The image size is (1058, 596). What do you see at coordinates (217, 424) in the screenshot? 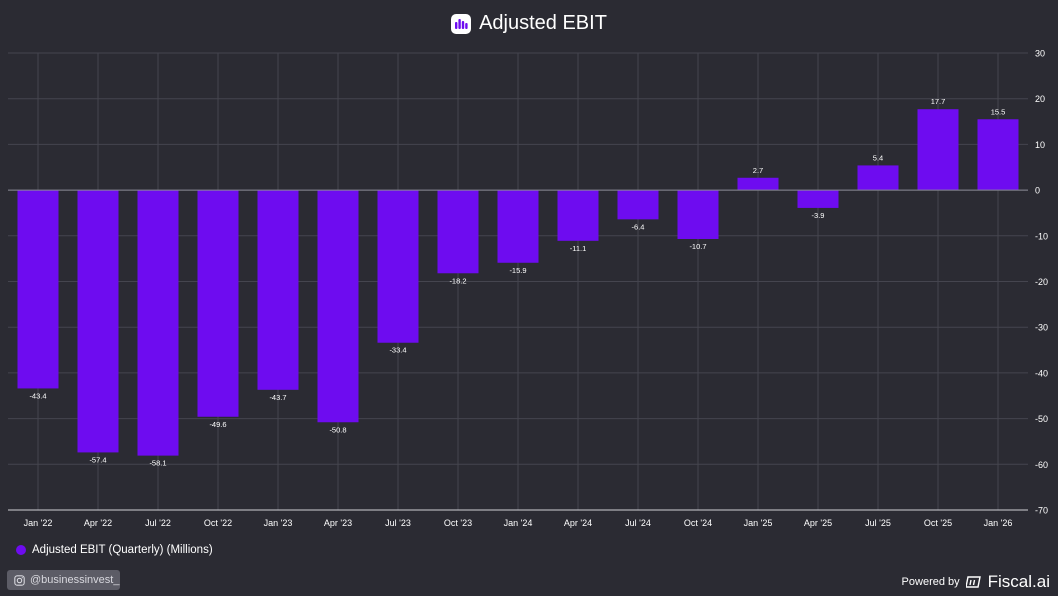
I see `data-label: -49.6` at bounding box center [217, 424].